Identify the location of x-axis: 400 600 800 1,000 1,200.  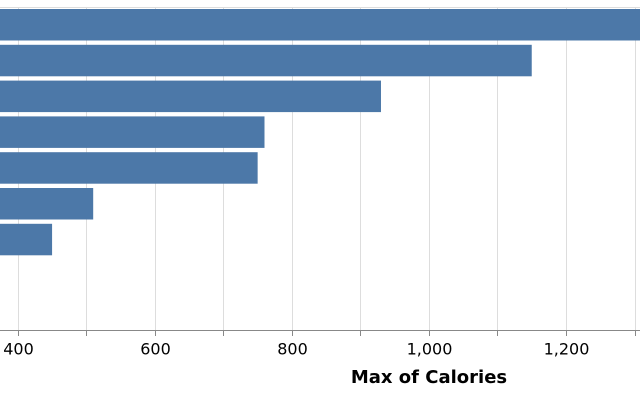
(319, 344).